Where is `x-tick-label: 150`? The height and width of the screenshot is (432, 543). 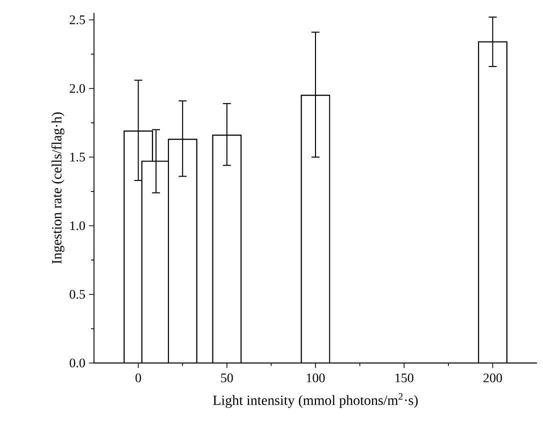
x-tick-label: 150 is located at coordinates (404, 378).